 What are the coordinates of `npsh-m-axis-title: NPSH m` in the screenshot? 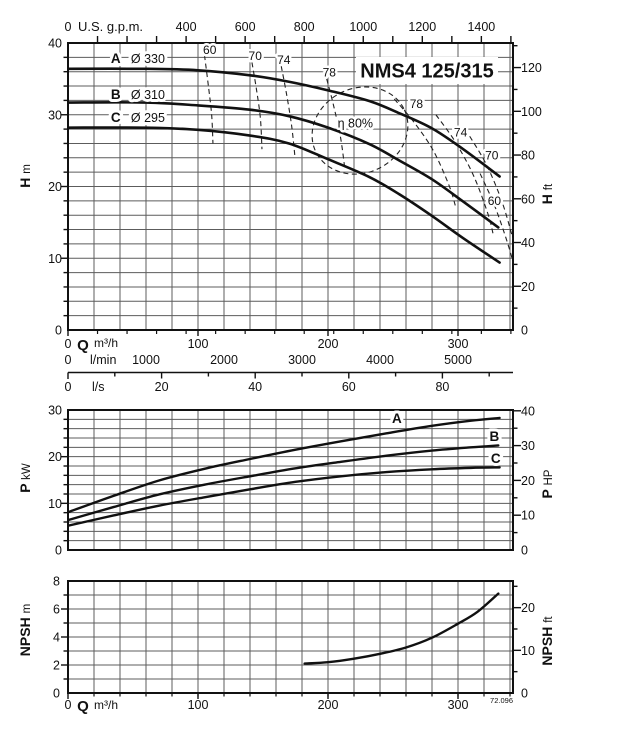 It's located at (25, 630).